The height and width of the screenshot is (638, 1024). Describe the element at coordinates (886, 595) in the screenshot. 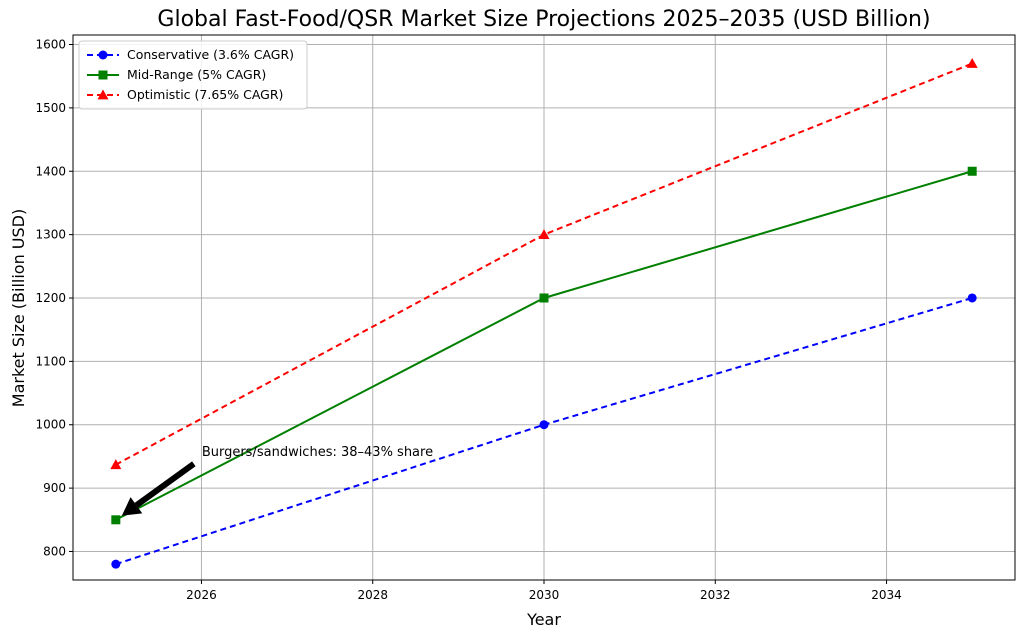

I see `x-tick-label: 2034` at that location.